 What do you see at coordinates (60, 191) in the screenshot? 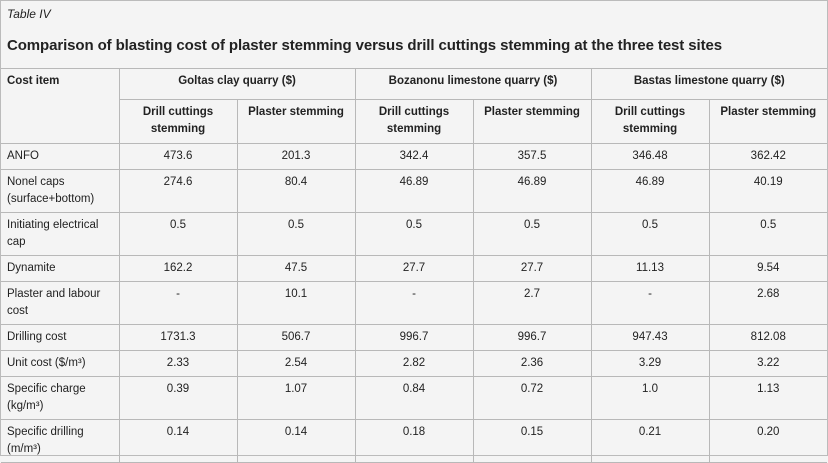
I see `cost-item: Nonel caps (surface+bottom)` at bounding box center [60, 191].